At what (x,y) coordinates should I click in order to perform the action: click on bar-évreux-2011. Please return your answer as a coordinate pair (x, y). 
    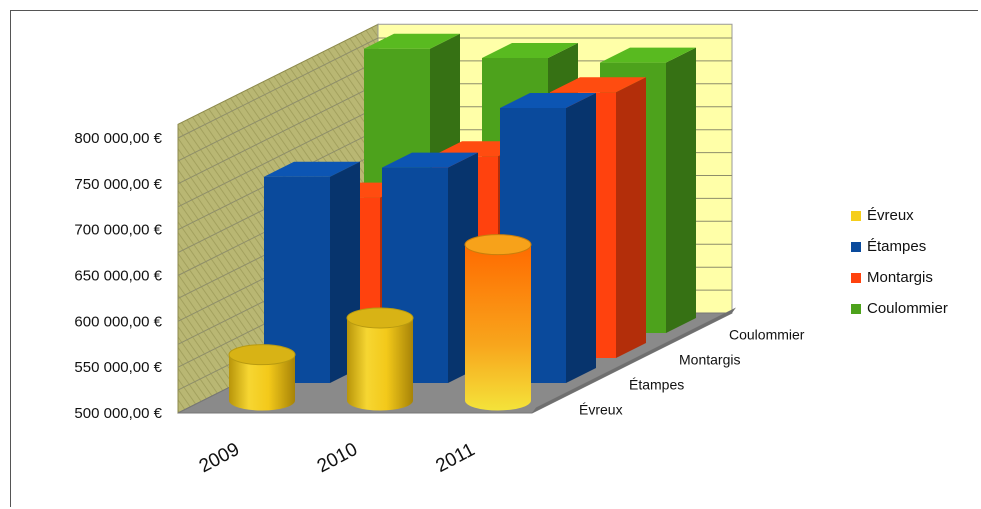
    Looking at the image, I should click on (498, 322).